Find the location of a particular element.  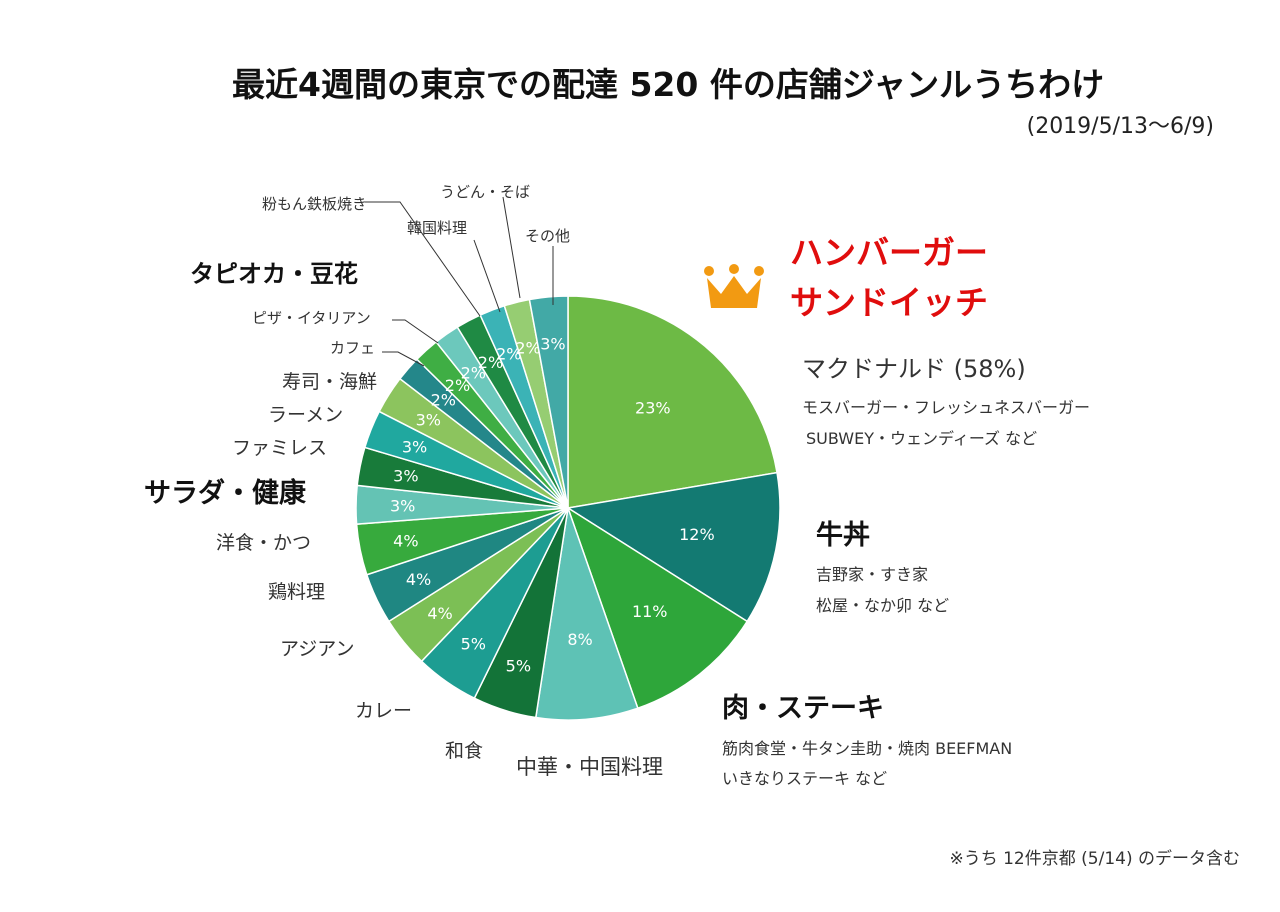

pie-pct-label-11: 3% is located at coordinates (414, 446).